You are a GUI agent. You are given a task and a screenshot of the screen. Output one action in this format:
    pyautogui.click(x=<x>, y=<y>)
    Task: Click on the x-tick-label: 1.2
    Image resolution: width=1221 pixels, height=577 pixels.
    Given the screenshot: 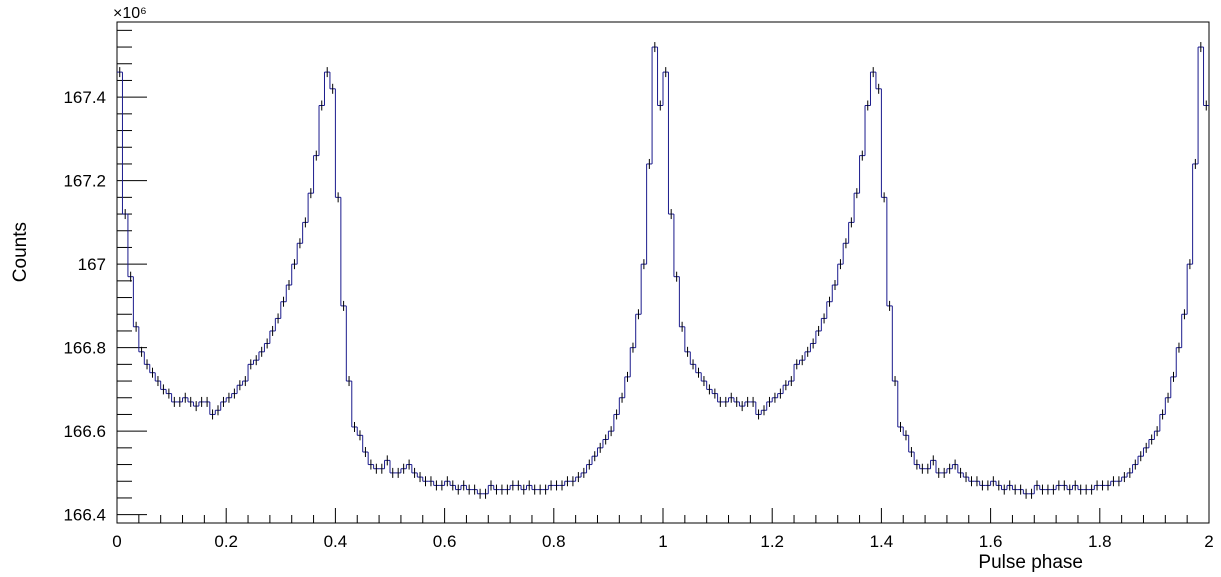 What is the action you would take?
    pyautogui.click(x=772, y=541)
    